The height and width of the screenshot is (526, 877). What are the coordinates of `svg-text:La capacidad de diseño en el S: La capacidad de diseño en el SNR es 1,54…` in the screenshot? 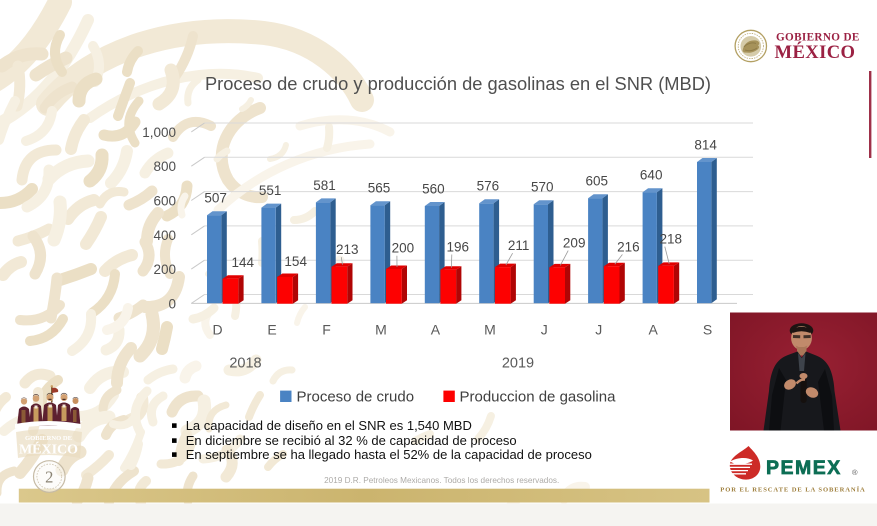 It's located at (329, 425).